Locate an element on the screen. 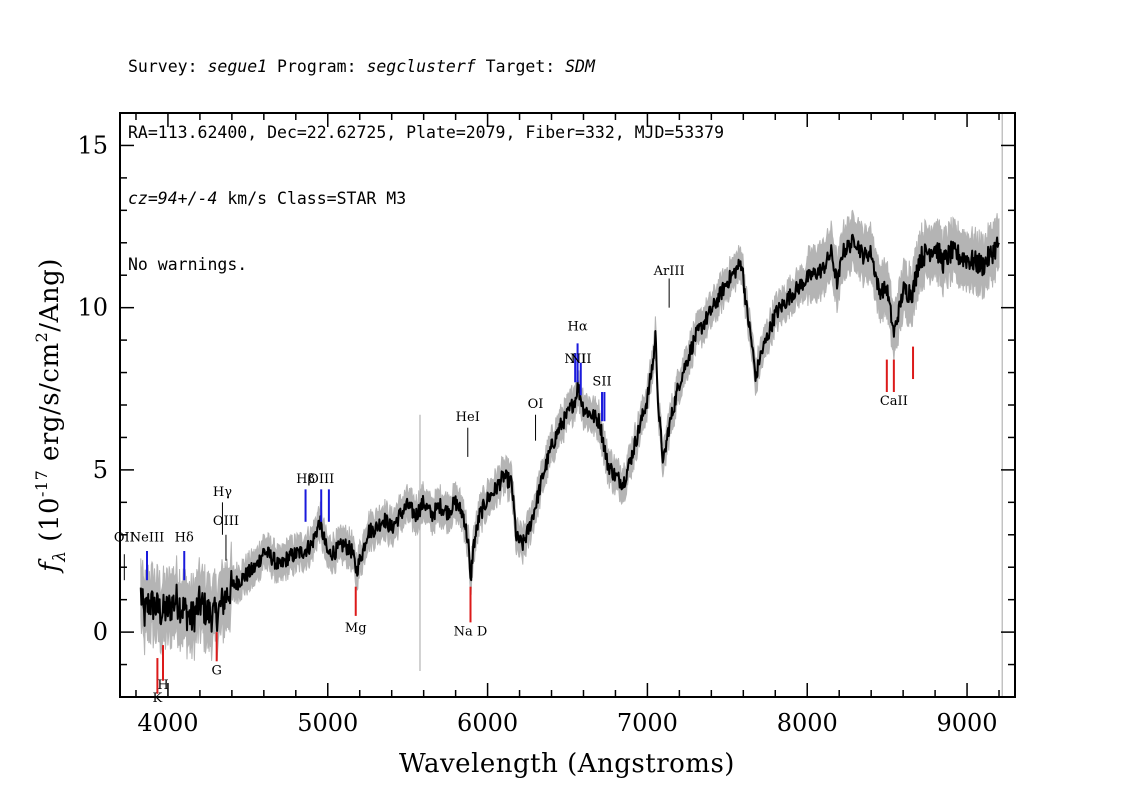 This screenshot has width=1134, height=810. class-value: km/s Class=STAR M3 is located at coordinates (312, 198).